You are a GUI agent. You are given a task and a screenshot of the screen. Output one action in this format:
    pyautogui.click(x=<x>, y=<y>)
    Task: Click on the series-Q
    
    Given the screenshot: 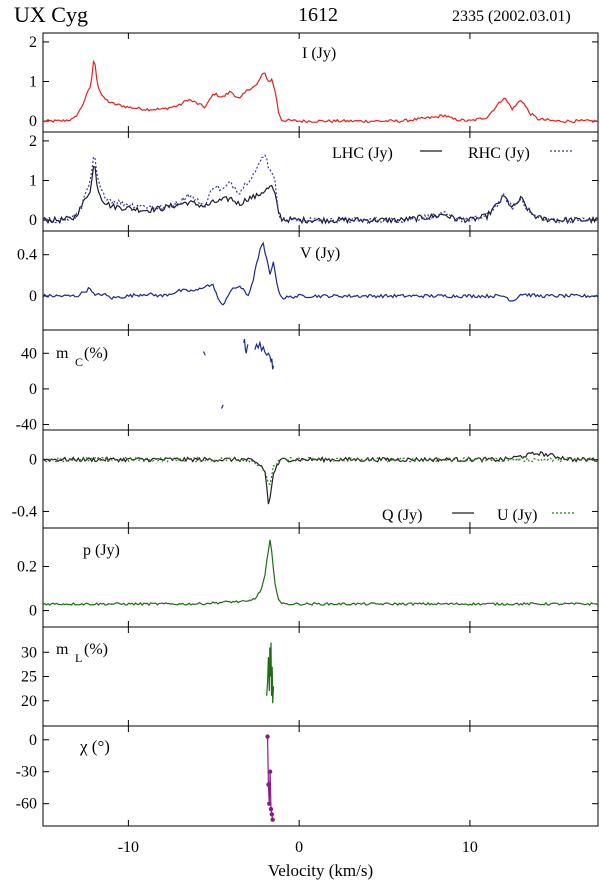 What is the action you would take?
    pyautogui.click(x=320, y=477)
    